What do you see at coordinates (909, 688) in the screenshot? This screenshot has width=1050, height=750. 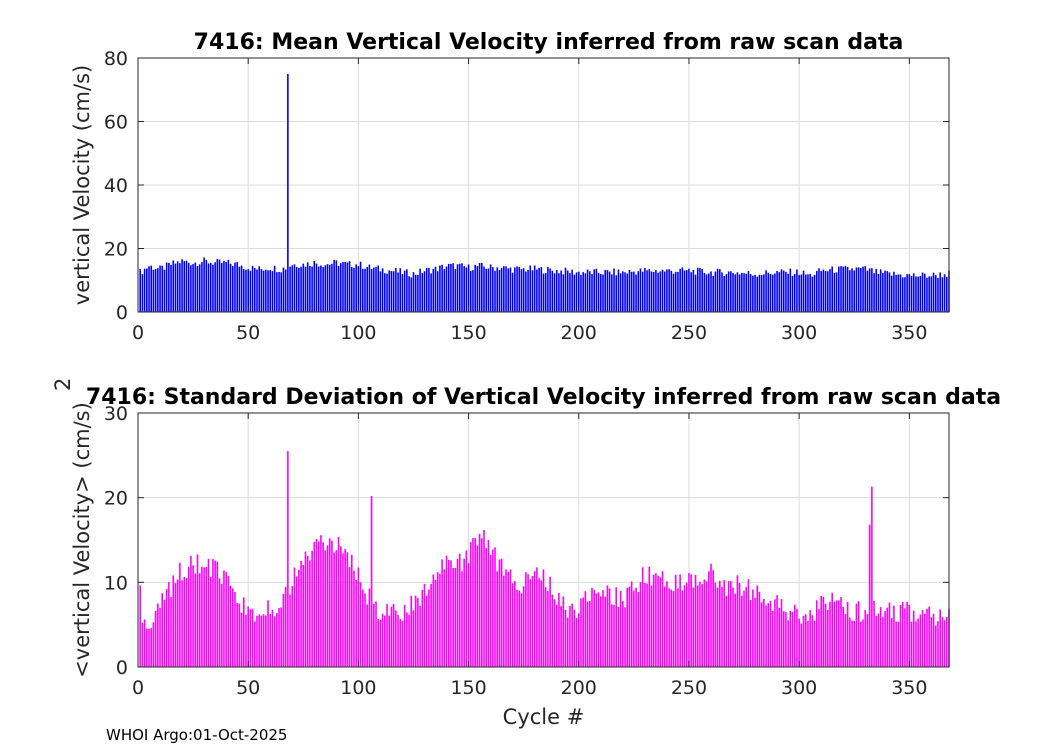 I see `std-x-tick-label: 350` at bounding box center [909, 688].